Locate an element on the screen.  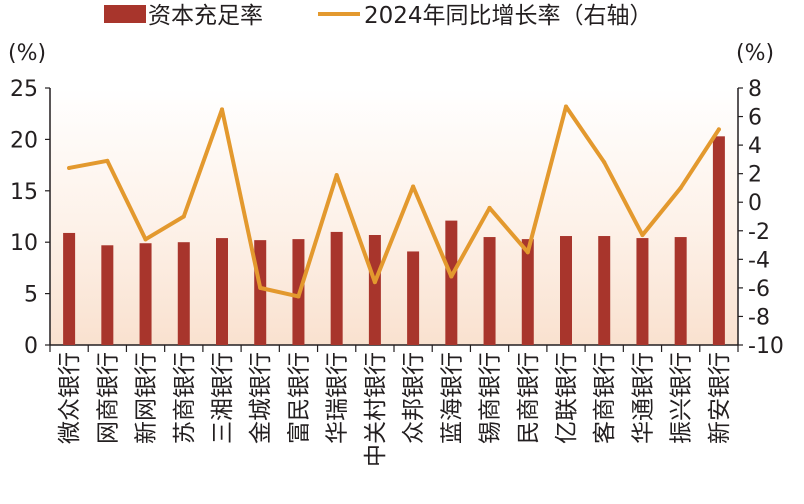
right-tick-label: 0 is located at coordinates (755, 203).